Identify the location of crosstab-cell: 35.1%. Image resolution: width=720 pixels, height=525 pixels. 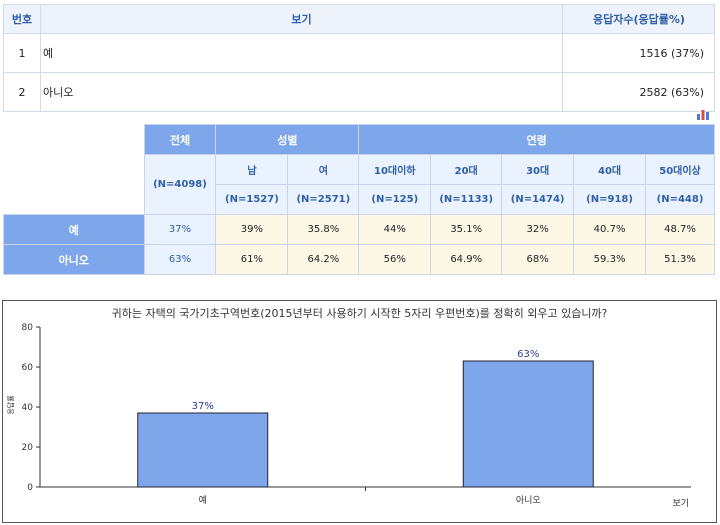
(466, 229).